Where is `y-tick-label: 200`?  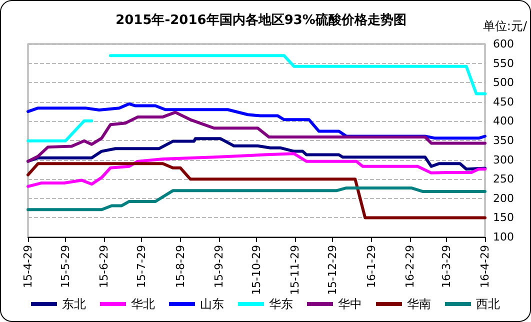
y-tick-label: 200 is located at coordinates (503, 198).